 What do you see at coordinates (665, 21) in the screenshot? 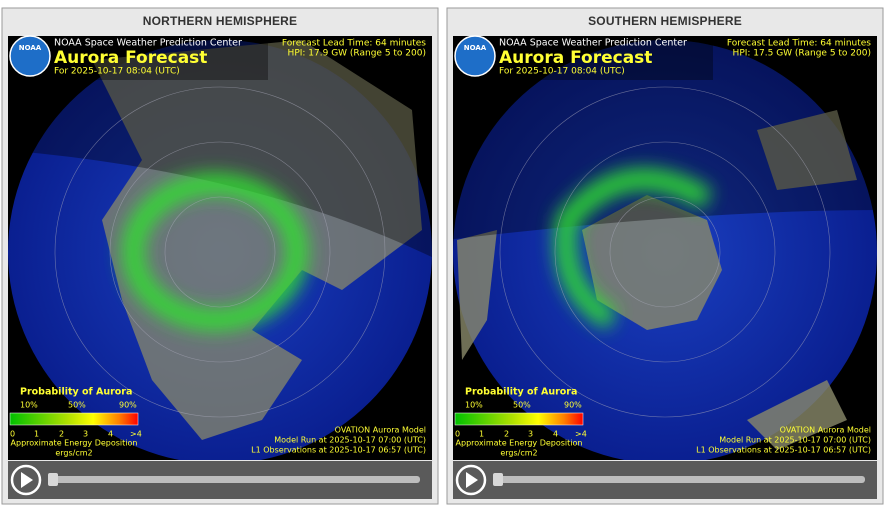
I see `panel-title: SOUTHERN HEMISPHERE` at bounding box center [665, 21].